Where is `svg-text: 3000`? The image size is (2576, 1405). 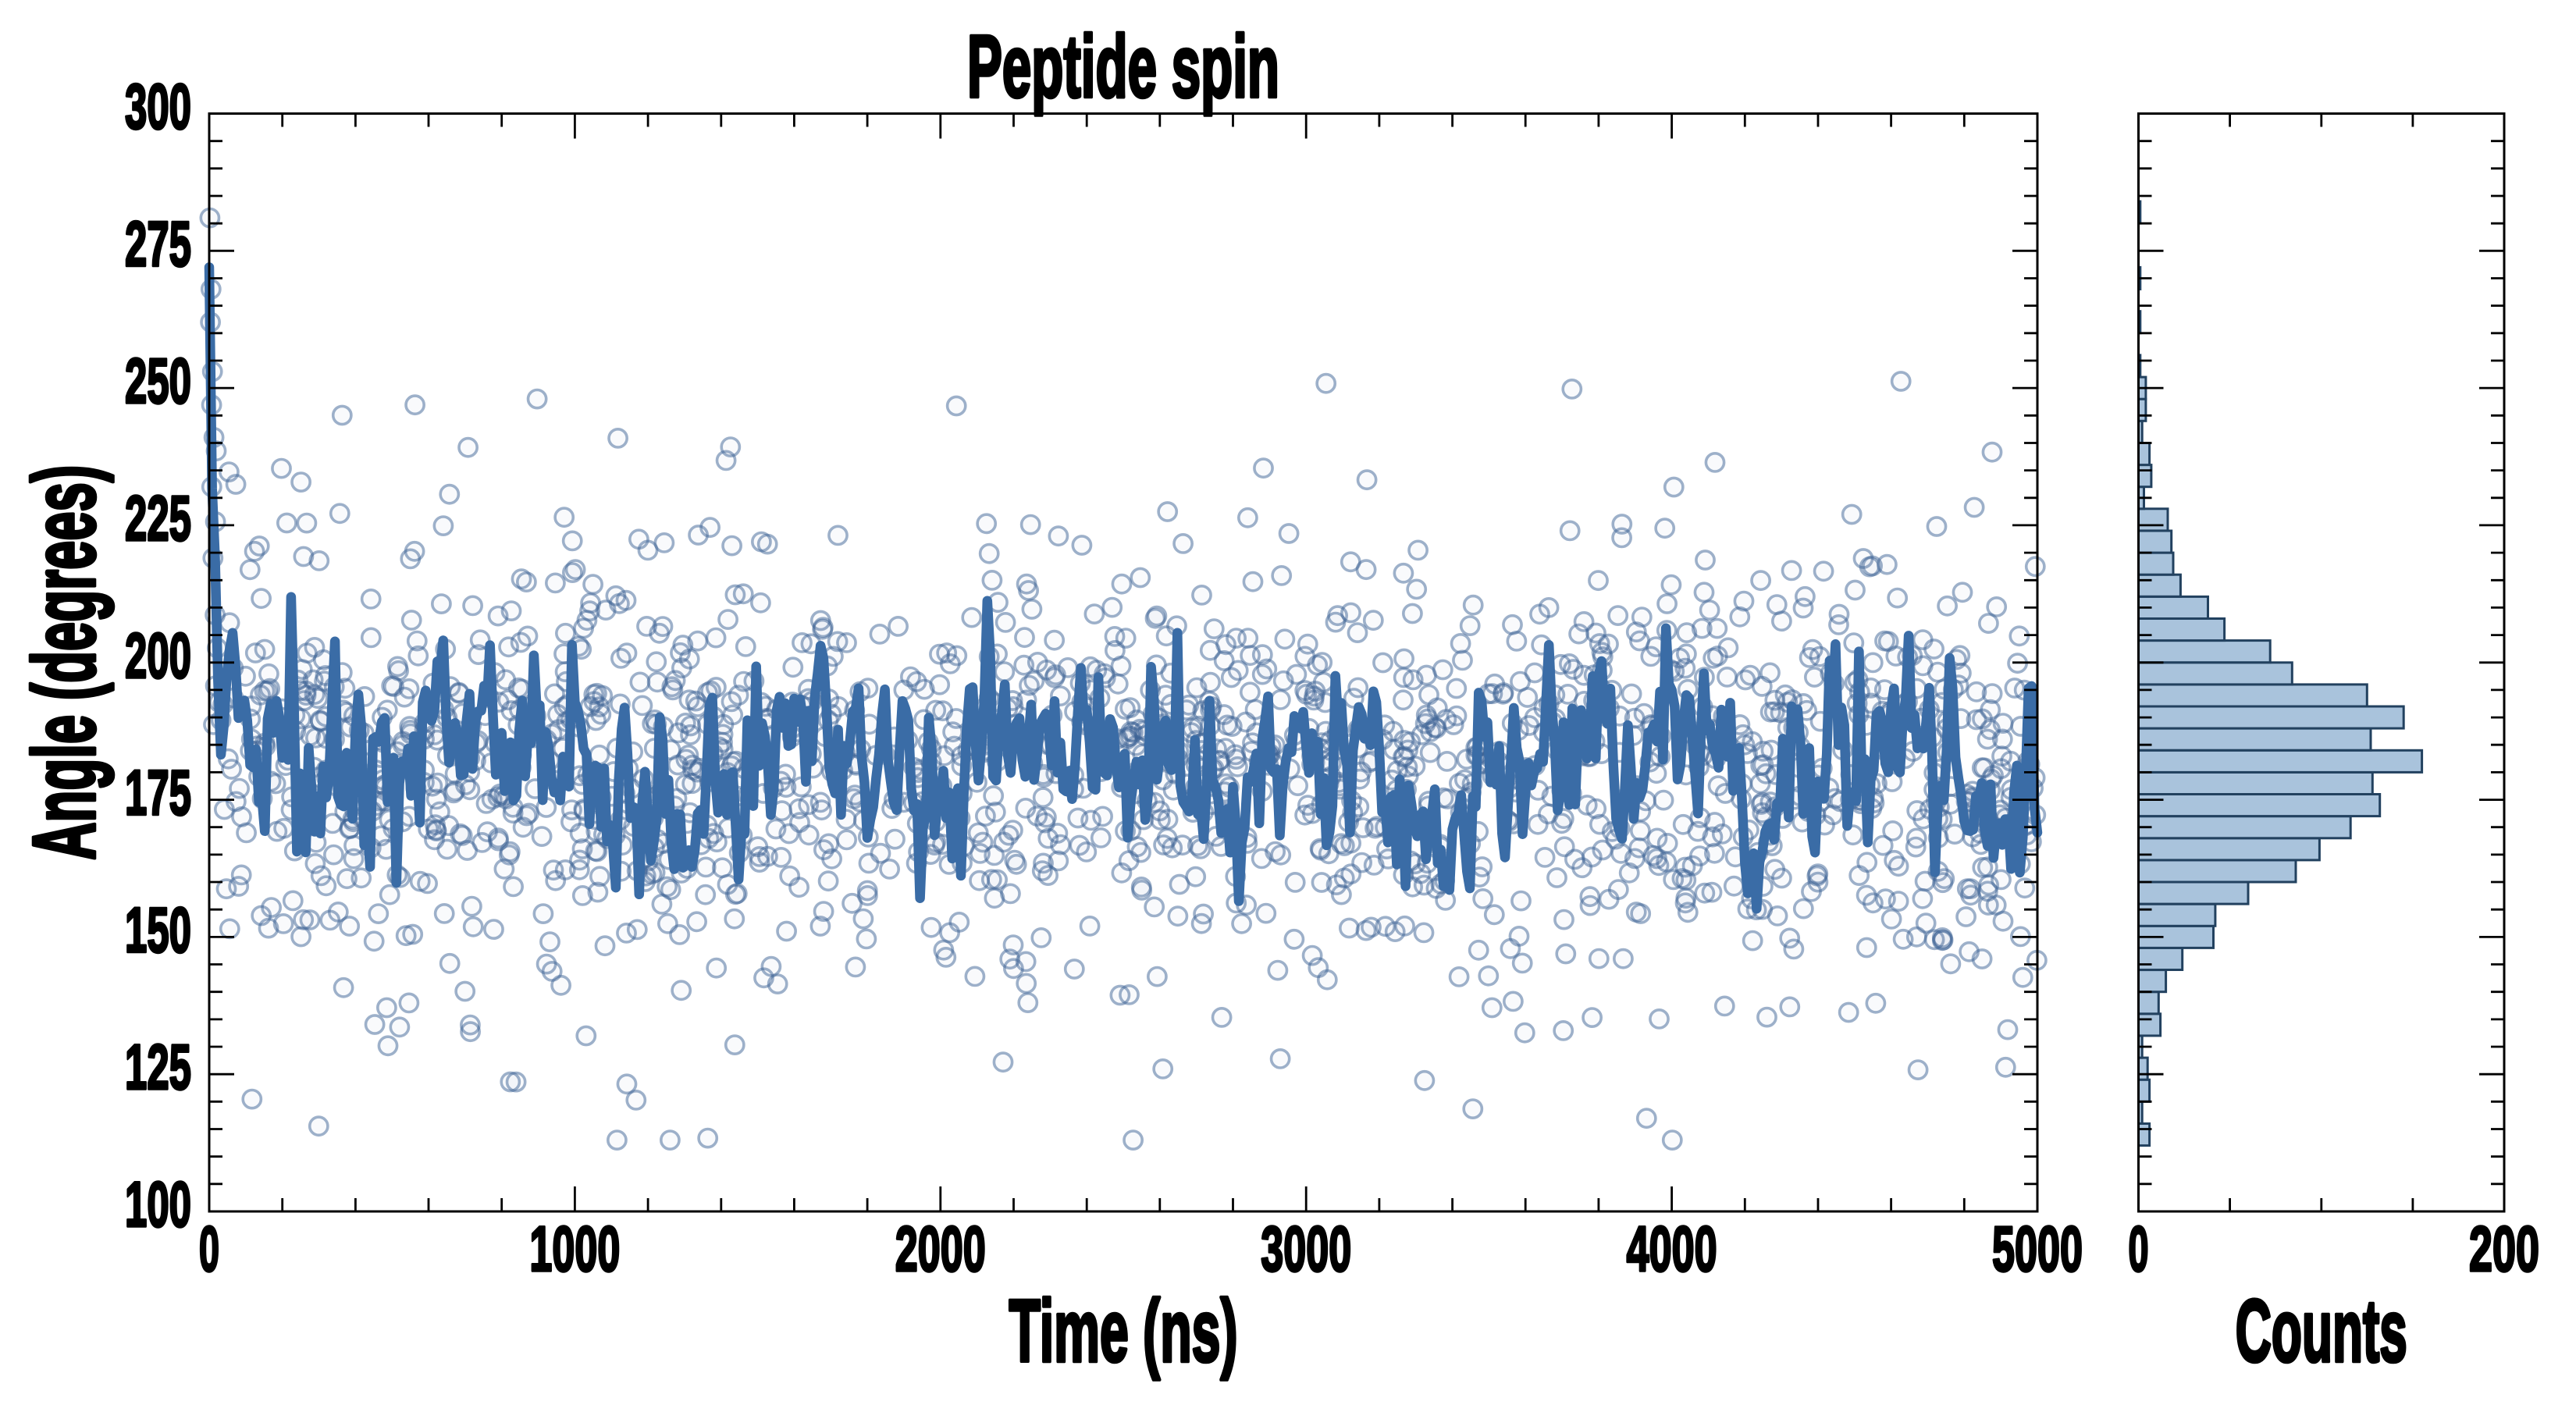
svg-text: 3000 is located at coordinates (1306, 1249).